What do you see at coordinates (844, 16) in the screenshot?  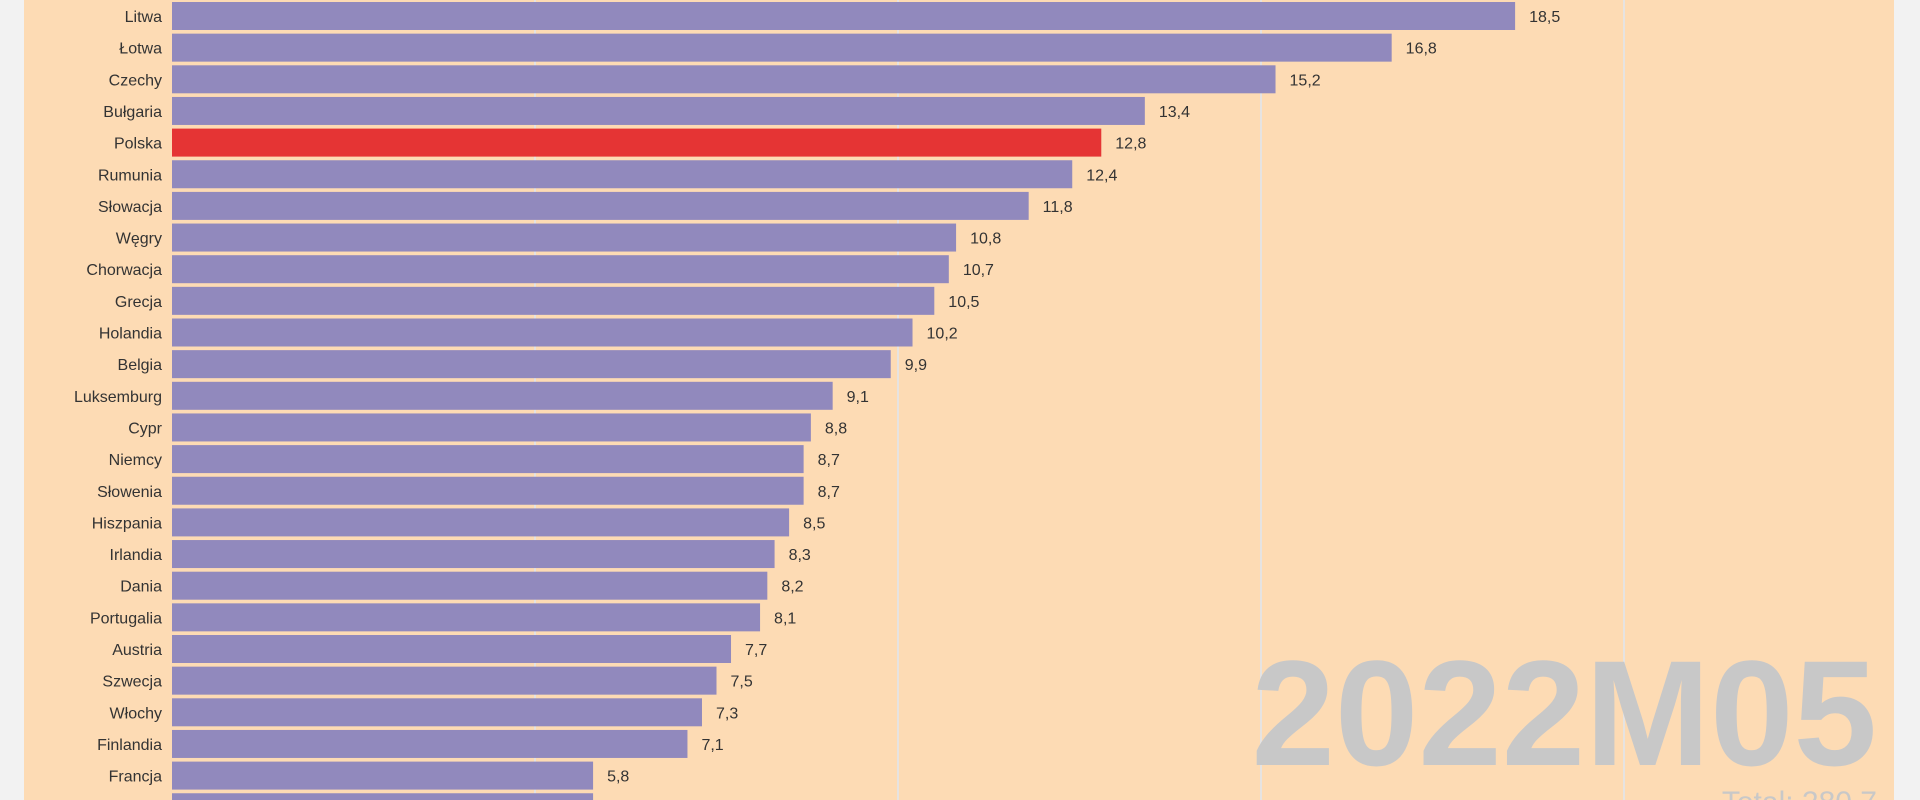 I see `bar-litwa` at bounding box center [844, 16].